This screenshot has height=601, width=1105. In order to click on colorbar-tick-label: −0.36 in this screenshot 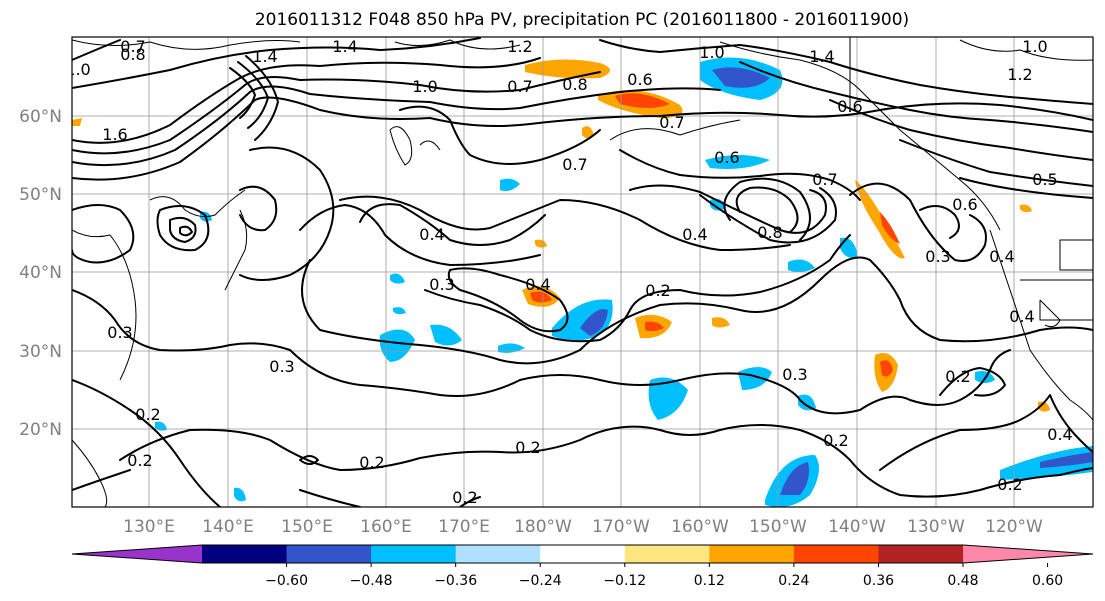, I will do `click(455, 581)`.